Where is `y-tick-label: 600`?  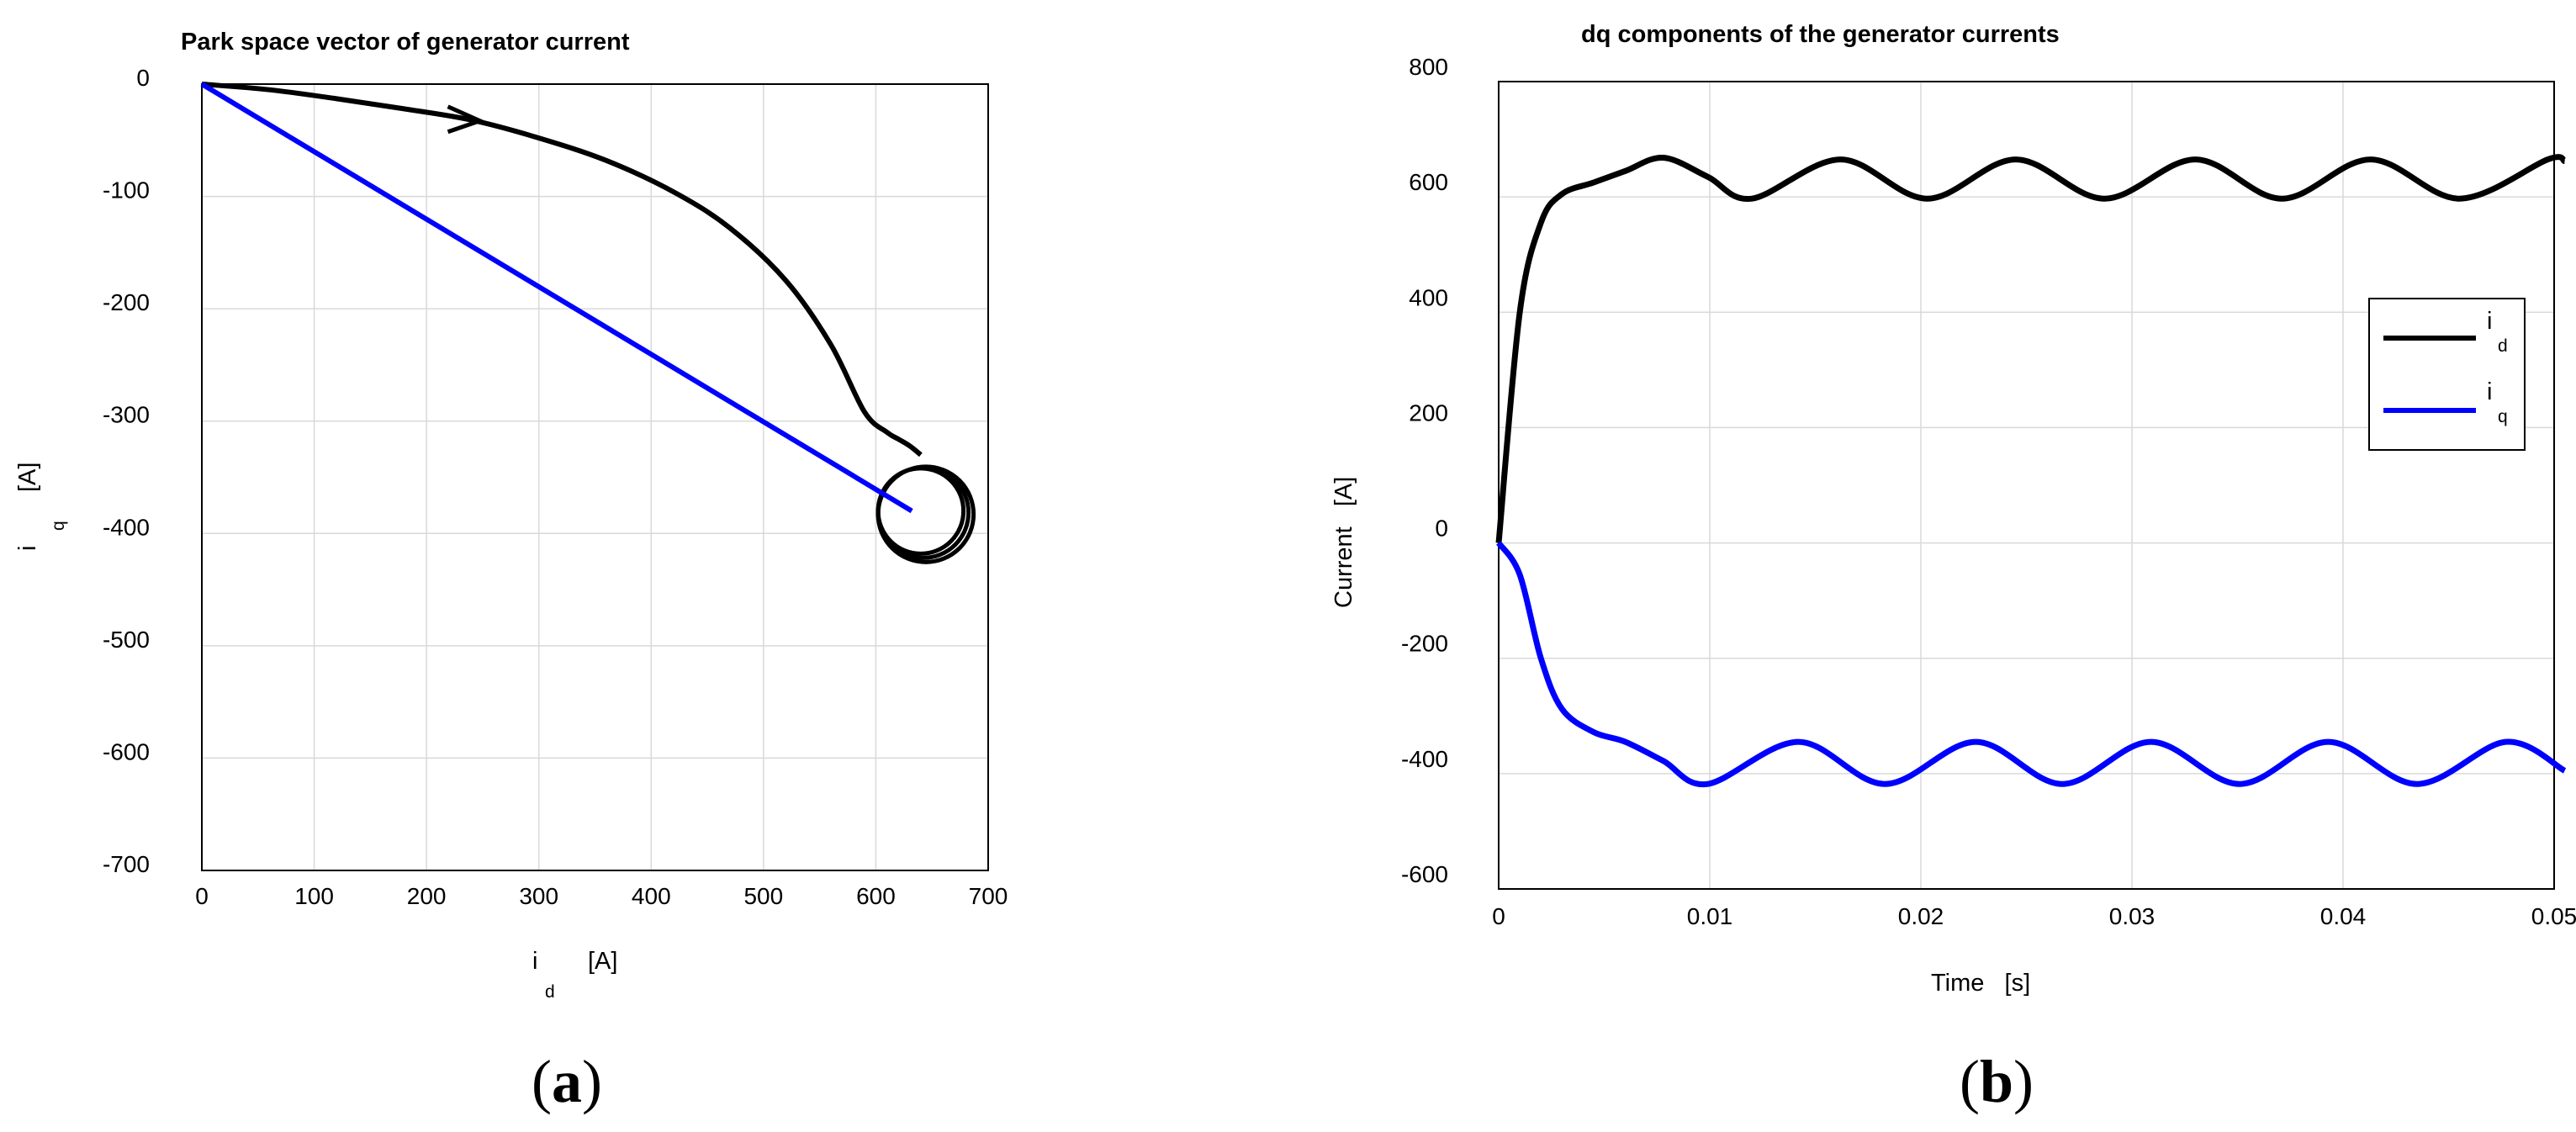
y-tick-label: 600 is located at coordinates (1428, 182).